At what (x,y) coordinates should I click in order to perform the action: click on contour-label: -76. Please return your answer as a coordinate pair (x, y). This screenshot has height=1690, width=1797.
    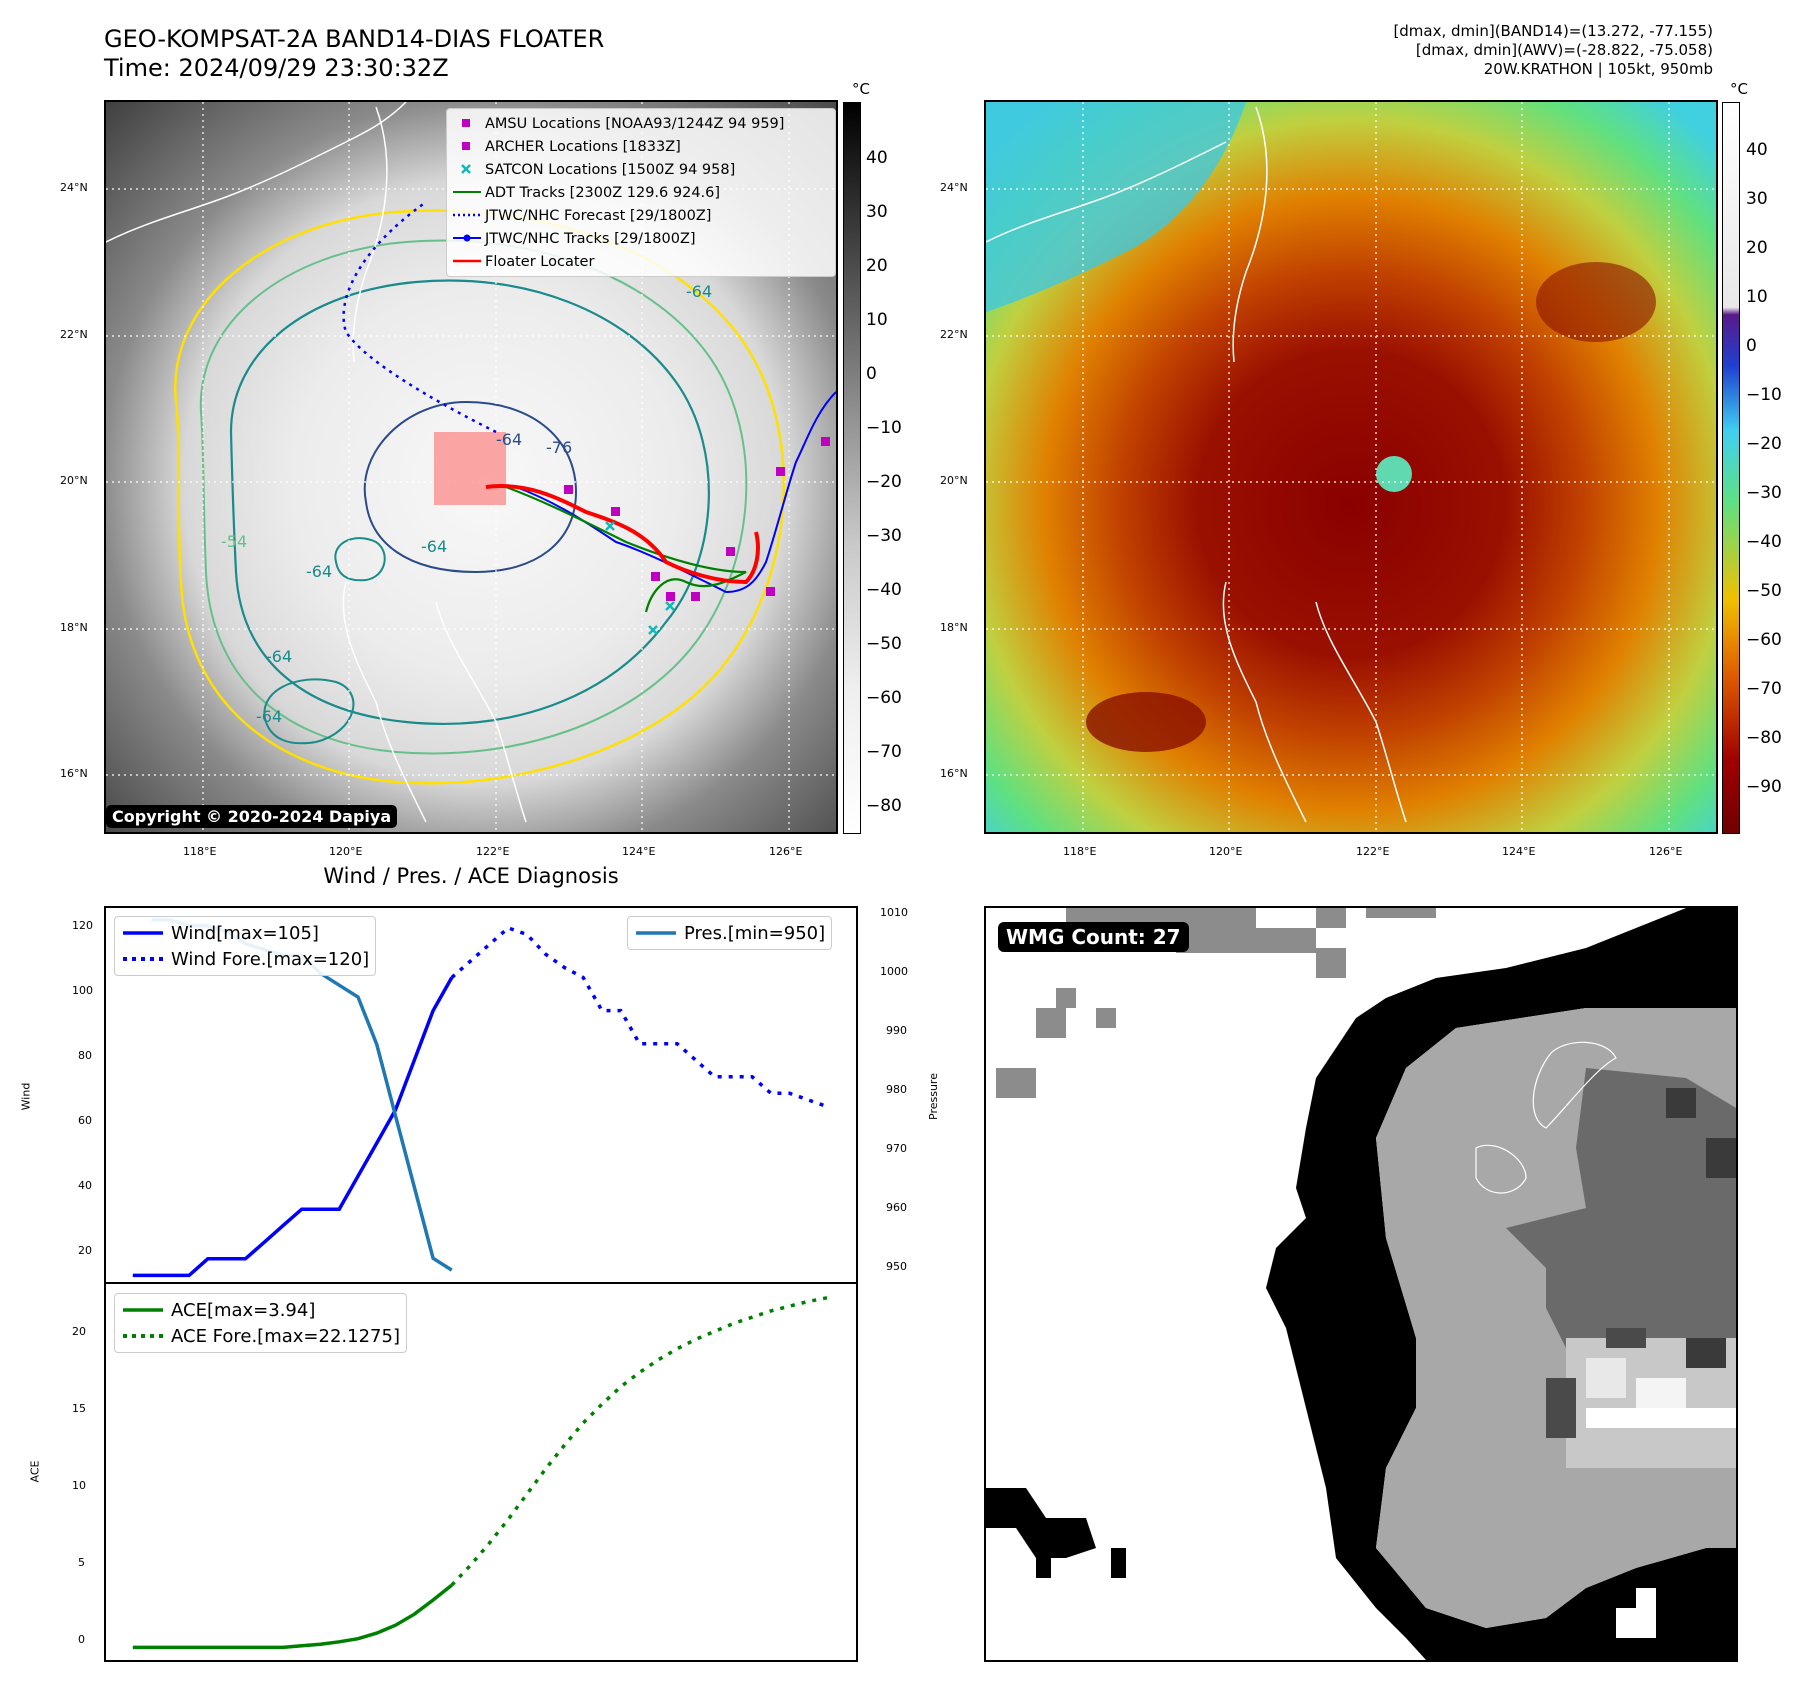
    Looking at the image, I should click on (559, 447).